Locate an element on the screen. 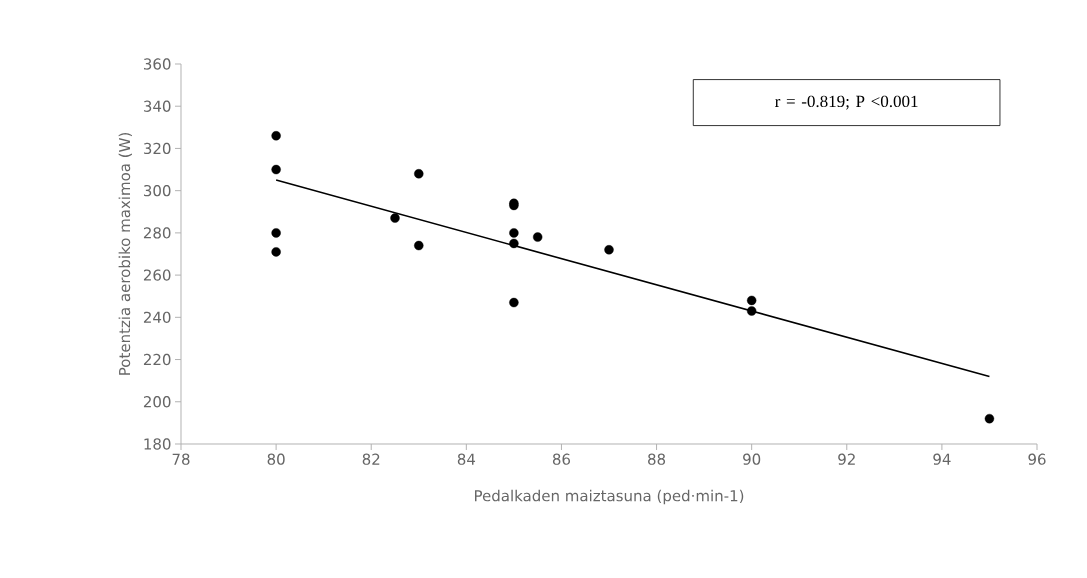 The width and height of the screenshot is (1087, 578). x-tick-label: 96 is located at coordinates (1037, 459).